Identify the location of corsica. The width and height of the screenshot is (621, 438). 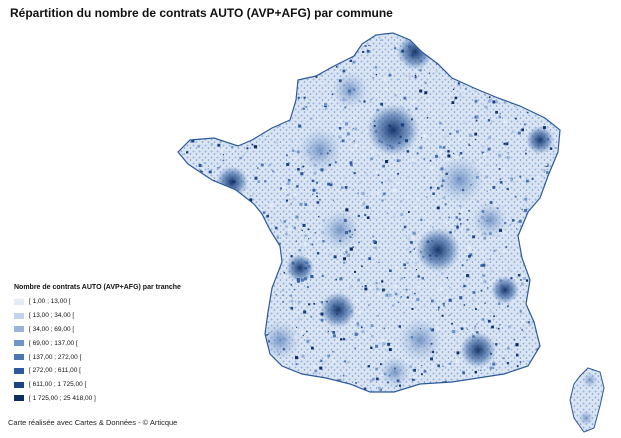
(587, 400).